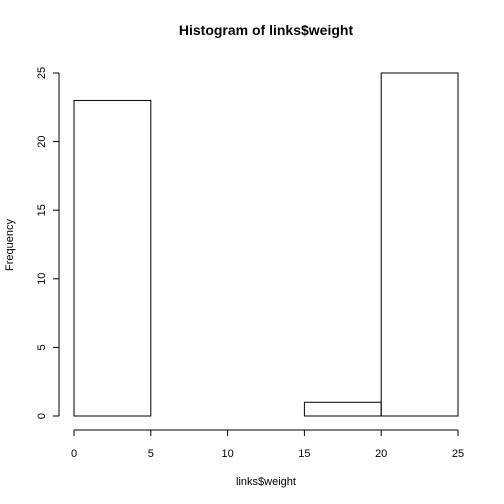 This screenshot has height=504, width=504. Describe the element at coordinates (74, 454) in the screenshot. I see `x-tick-label-0: 0` at that location.